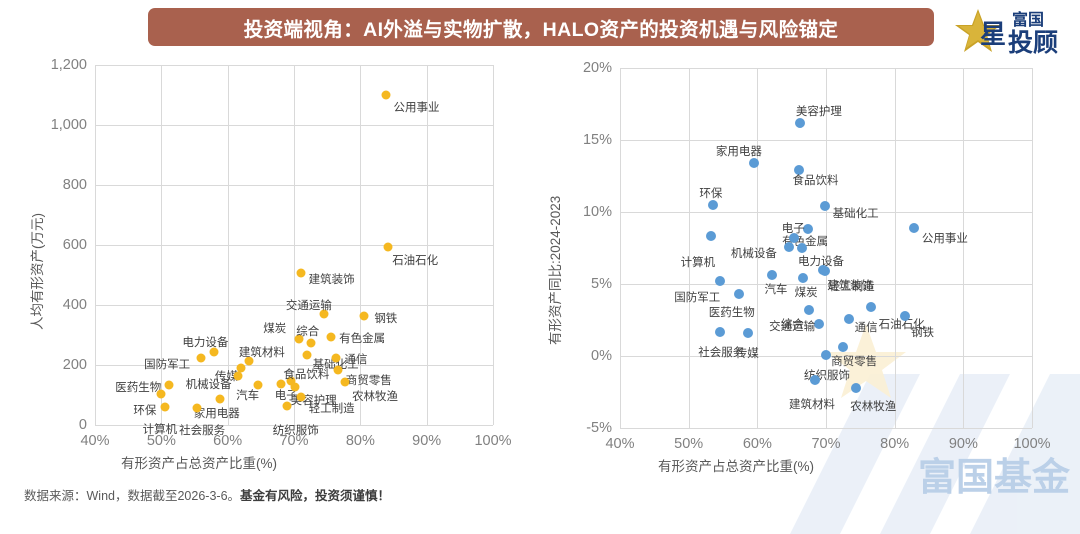 The image size is (1080, 534). What do you see at coordinates (207, 494) in the screenshot?
I see `footer-note: 数据来源：Wind，数据截至2026-3-6。基金有风险，投资须谨慎！` at bounding box center [207, 494].